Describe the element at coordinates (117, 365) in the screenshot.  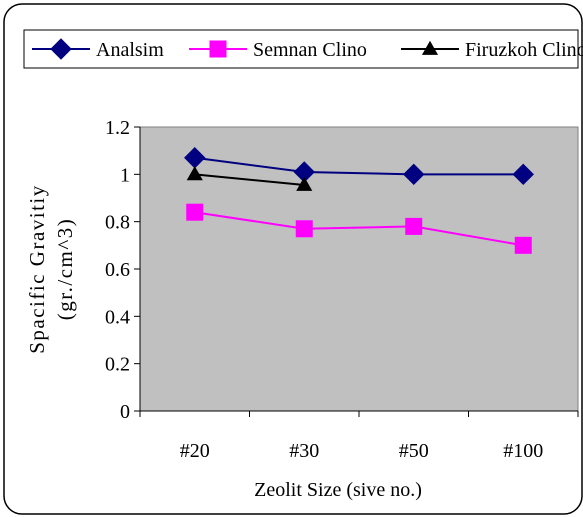
I see `y-tick-label: 0.2` at that location.